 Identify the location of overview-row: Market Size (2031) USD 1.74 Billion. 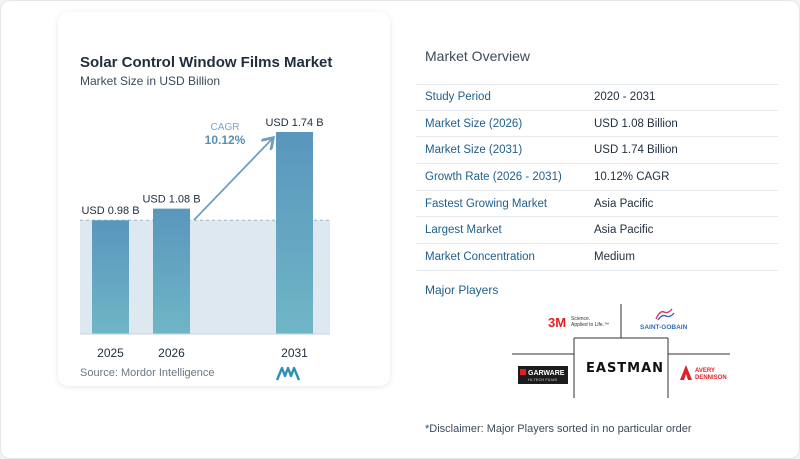
(597, 151).